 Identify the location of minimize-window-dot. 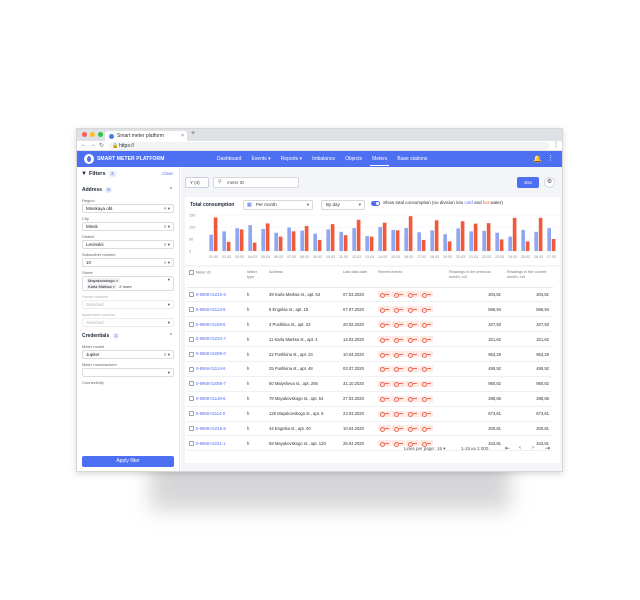
(92, 134).